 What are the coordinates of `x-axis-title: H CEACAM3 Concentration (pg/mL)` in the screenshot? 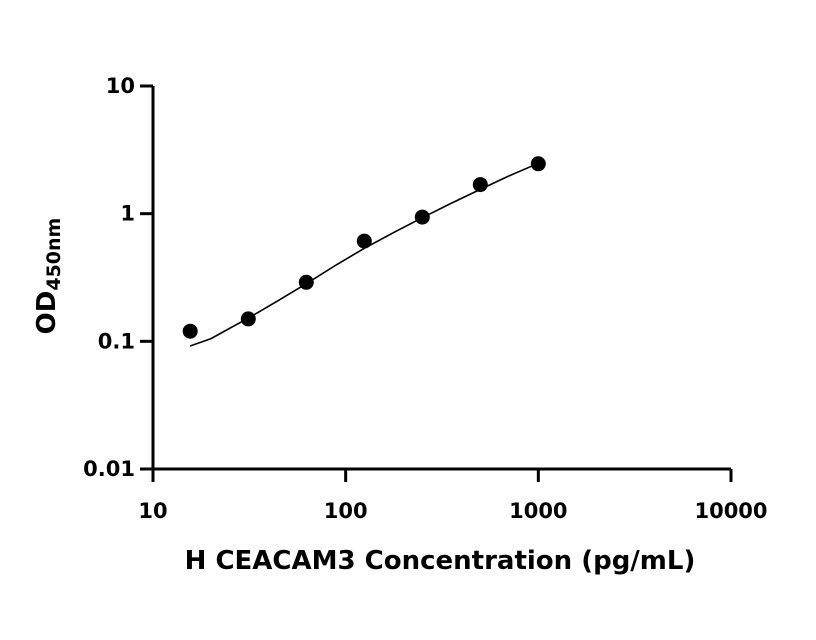 It's located at (440, 561).